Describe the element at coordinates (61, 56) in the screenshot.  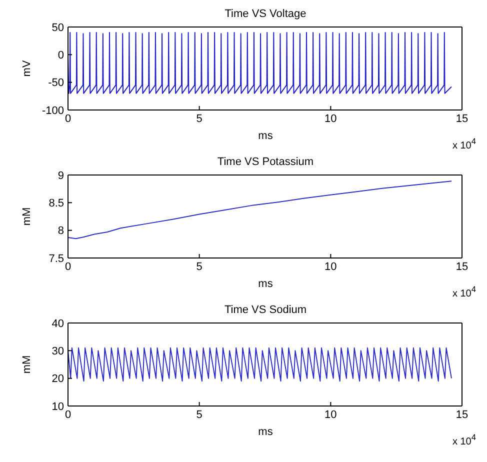
I see `y-tick-label: 0` at that location.